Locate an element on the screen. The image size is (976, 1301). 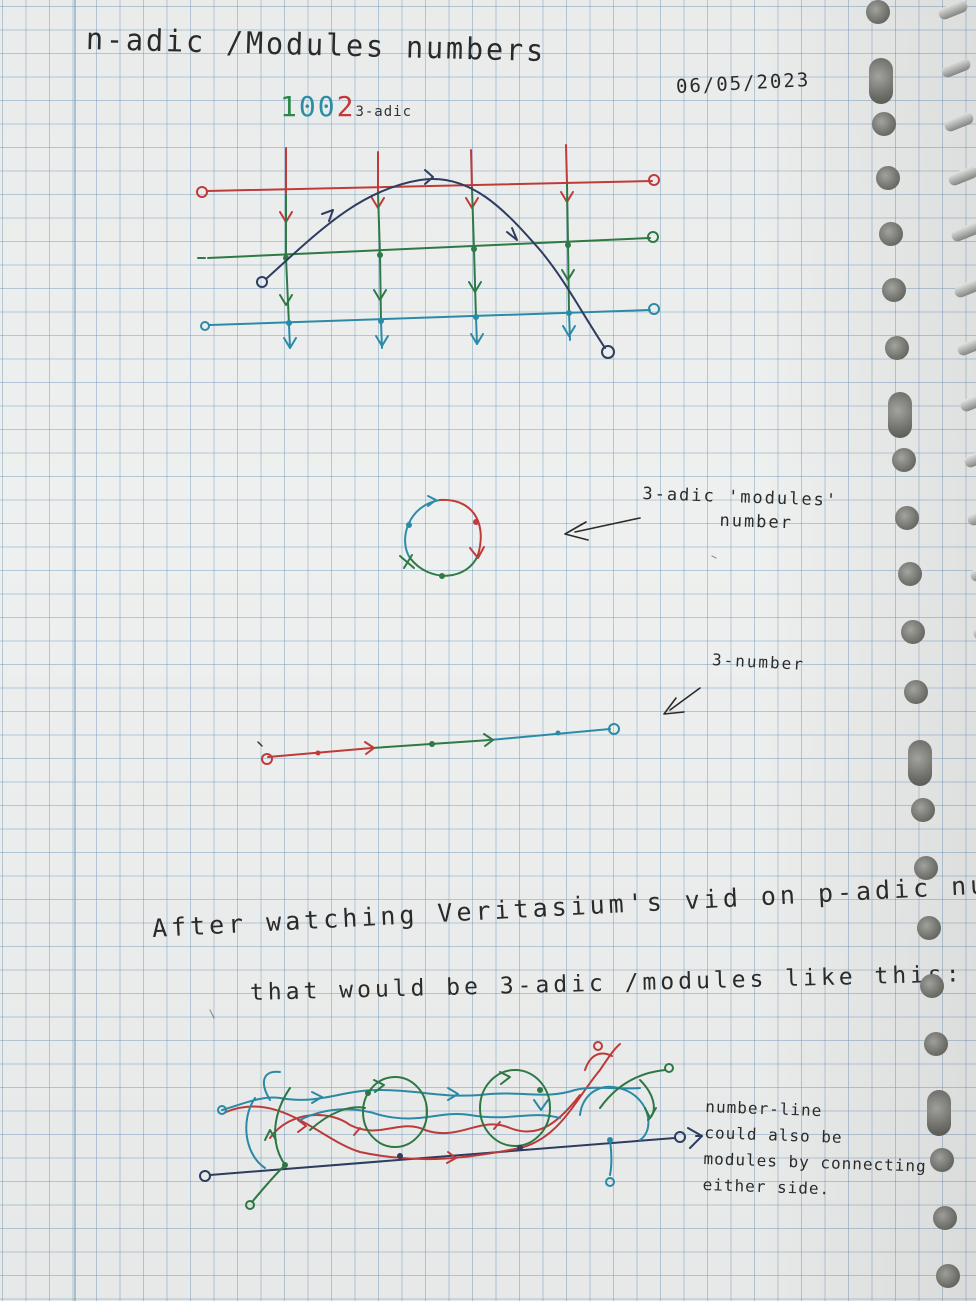
figure3-pointer-arrow is located at coordinates (682, 701).